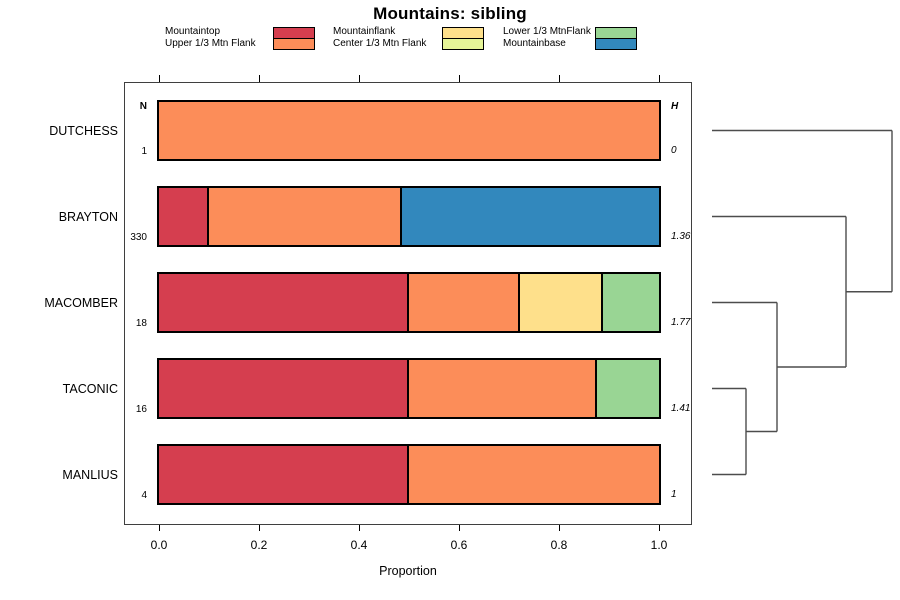 The width and height of the screenshot is (900, 600). I want to click on x-axis-tick-label: 0.8, so click(559, 545).